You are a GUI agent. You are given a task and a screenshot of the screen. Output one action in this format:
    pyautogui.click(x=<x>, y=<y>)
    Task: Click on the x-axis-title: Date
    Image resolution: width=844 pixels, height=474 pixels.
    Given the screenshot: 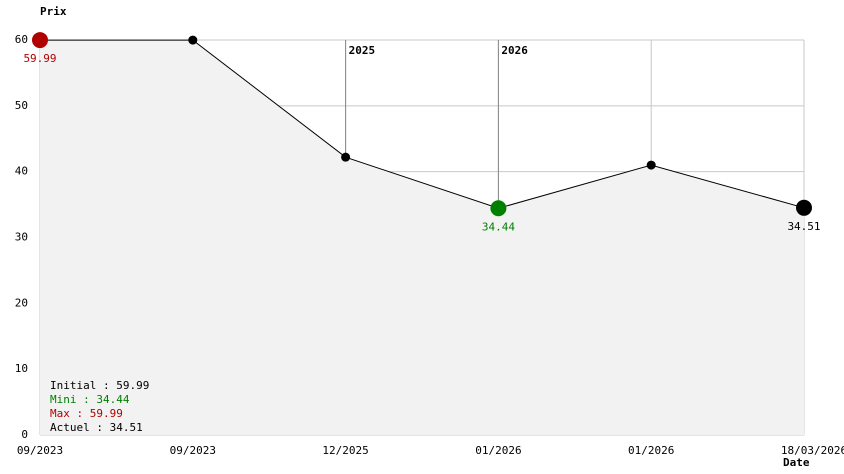 What is the action you would take?
    pyautogui.click(x=796, y=462)
    